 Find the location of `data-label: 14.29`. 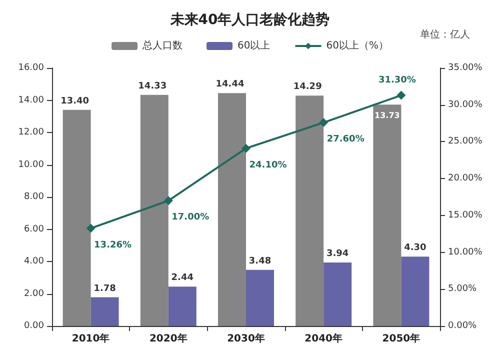

data-label: 14.29 is located at coordinates (307, 87).